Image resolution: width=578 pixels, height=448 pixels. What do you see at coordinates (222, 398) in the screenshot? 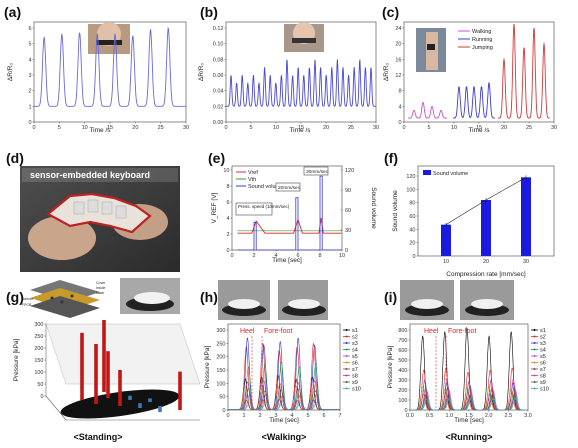
I see `h-ytick: 50` at bounding box center [222, 398].